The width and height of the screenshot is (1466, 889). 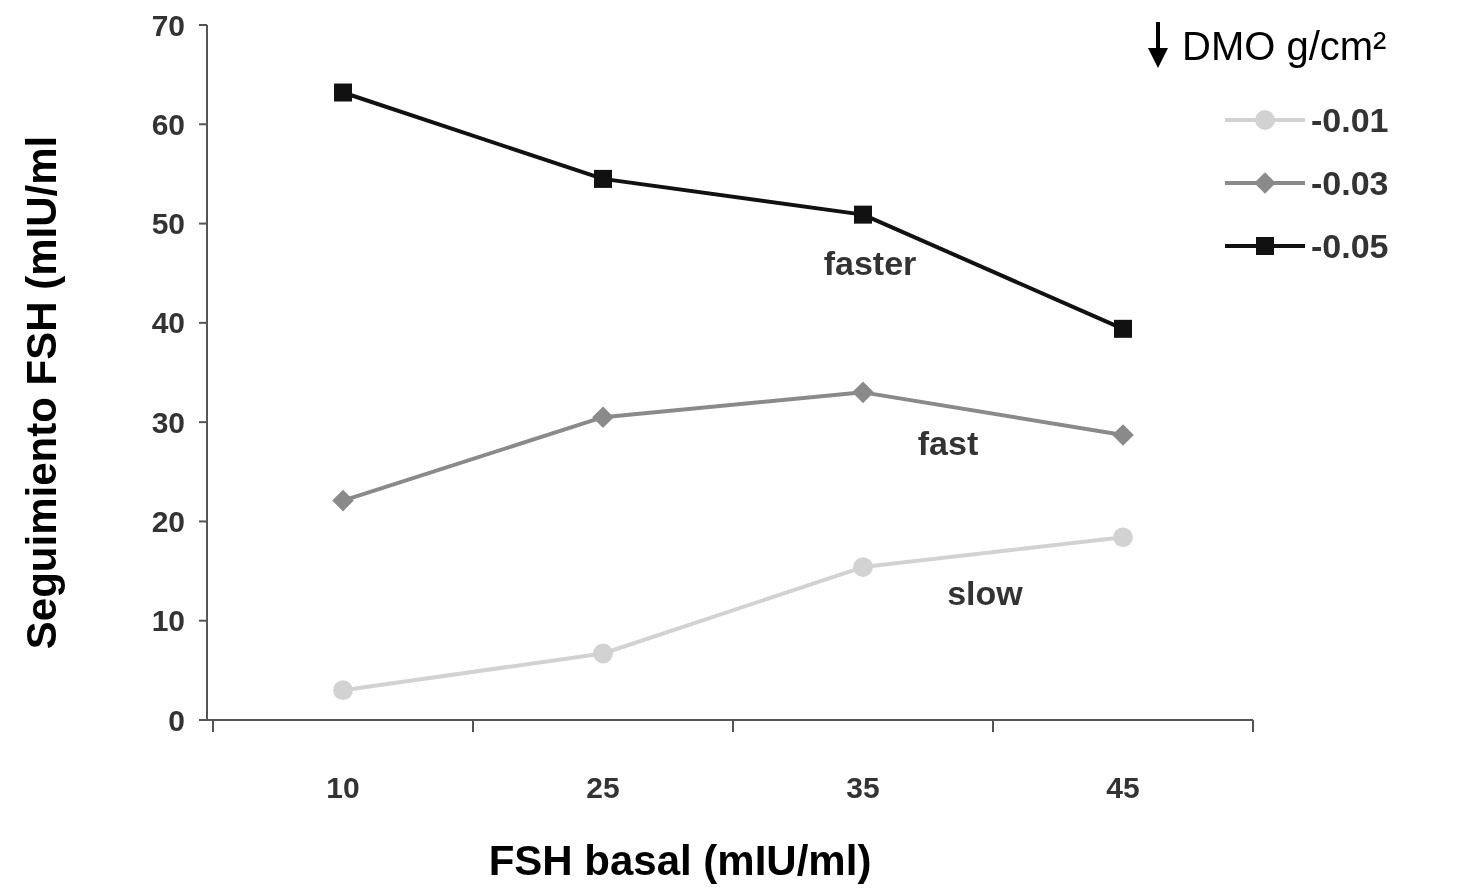 What do you see at coordinates (863, 787) in the screenshot?
I see `x-tick-label: 35` at bounding box center [863, 787].